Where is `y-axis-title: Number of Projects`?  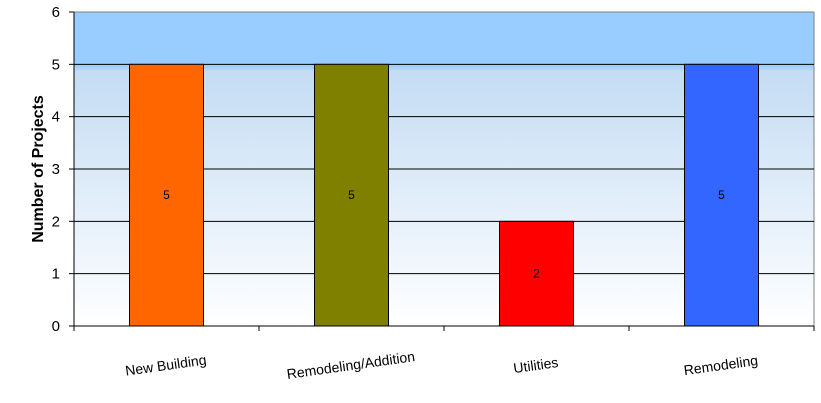 y-axis-title: Number of Projects is located at coordinates (38, 169).